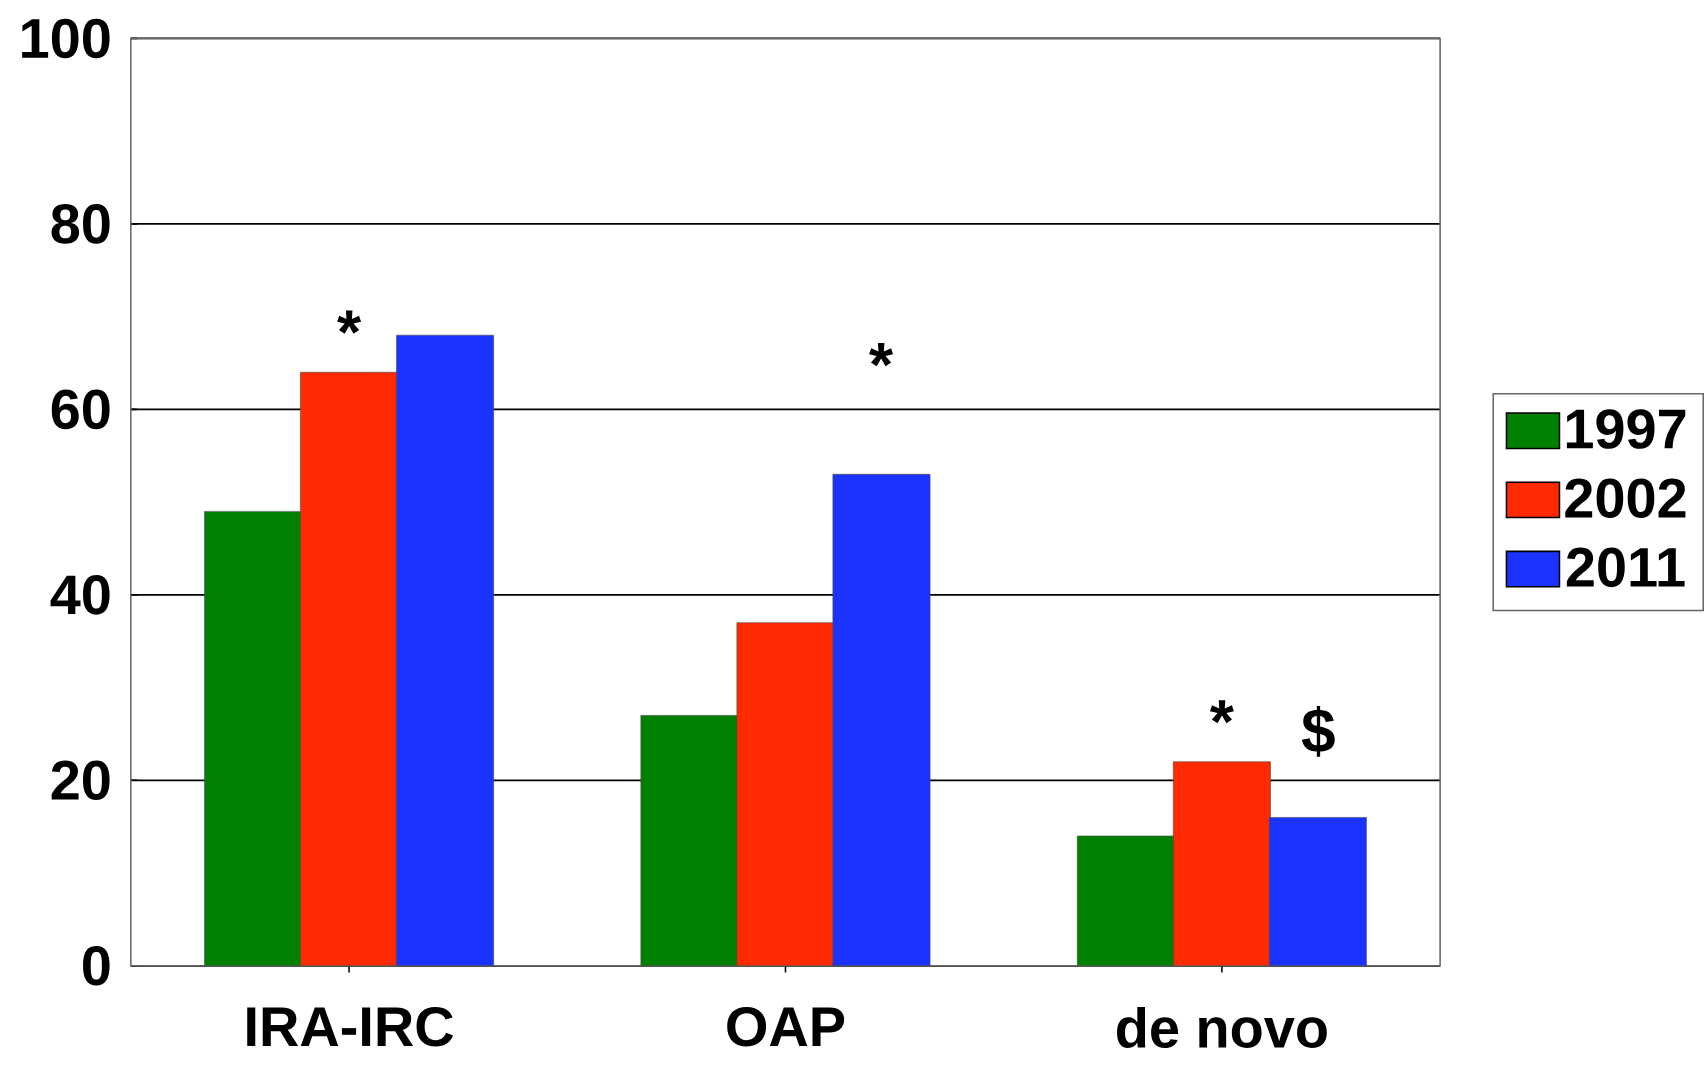 Image resolution: width=1704 pixels, height=1067 pixels. What do you see at coordinates (80, 409) in the screenshot?
I see `y-tick-label: 60` at bounding box center [80, 409].